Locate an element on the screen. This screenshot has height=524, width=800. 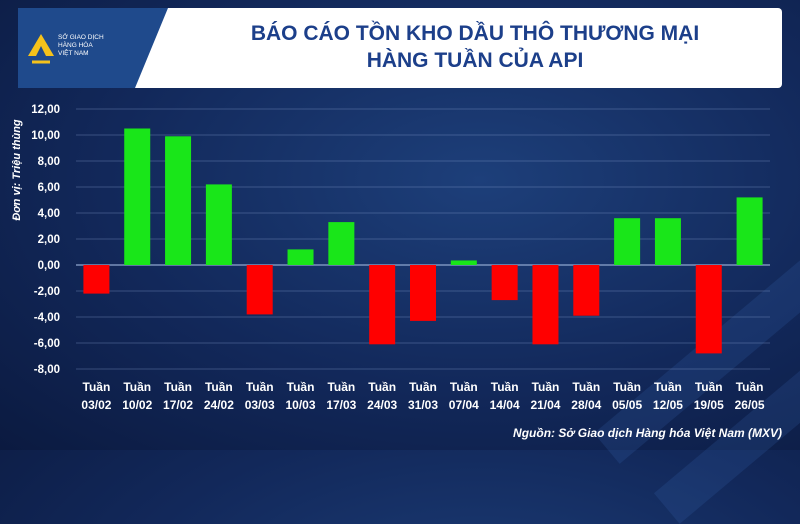
x-tick-label-date: 31/03 is located at coordinates (423, 405).